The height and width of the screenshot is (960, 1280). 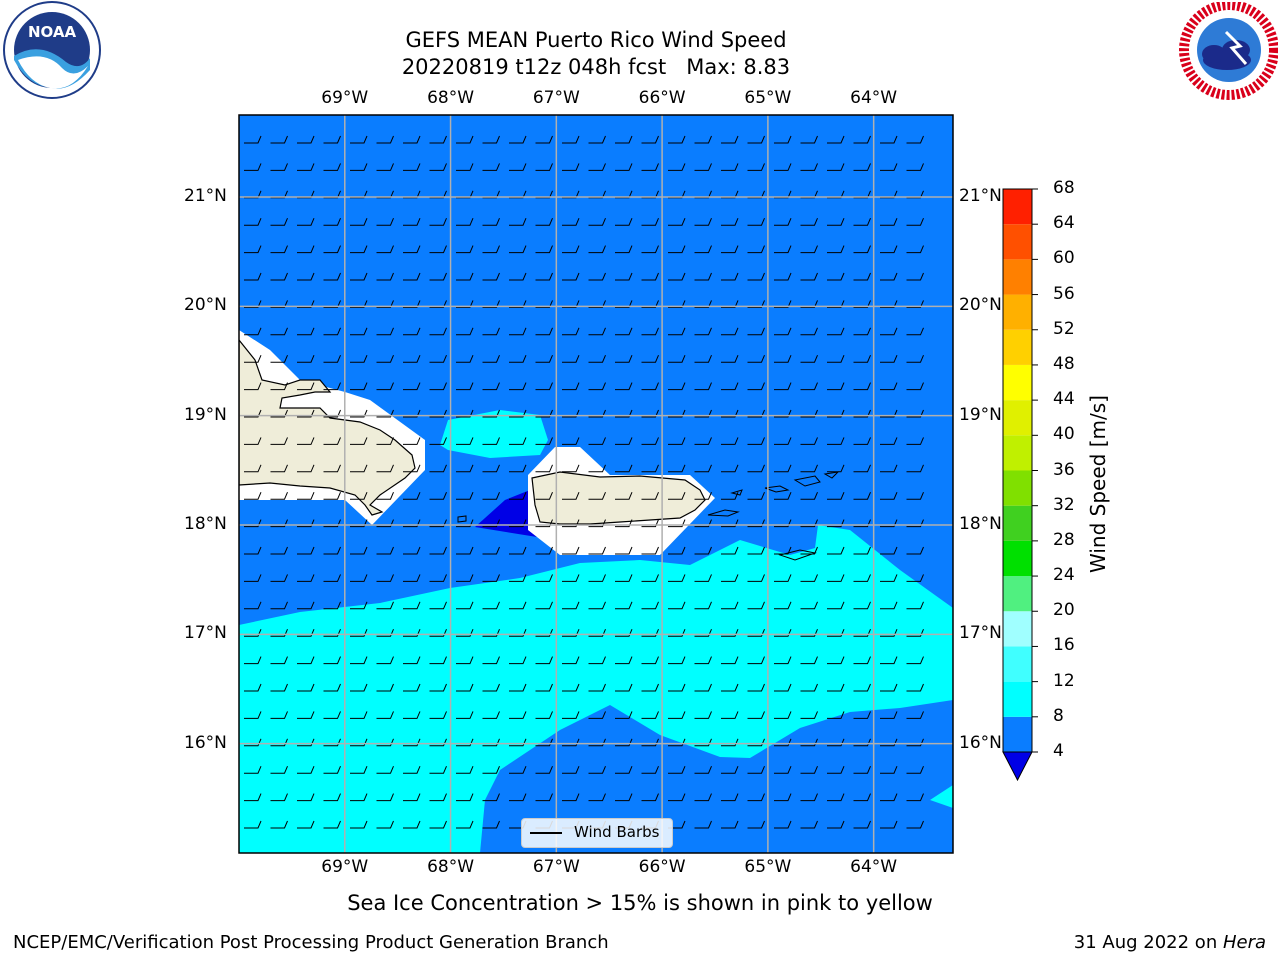 What do you see at coordinates (1058, 751) in the screenshot?
I see `colorbar-tick-label-0: 4` at bounding box center [1058, 751].